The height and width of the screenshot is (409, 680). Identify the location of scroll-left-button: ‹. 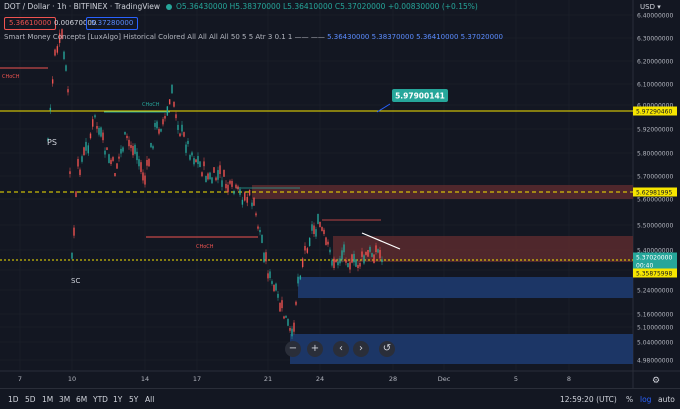
(341, 349).